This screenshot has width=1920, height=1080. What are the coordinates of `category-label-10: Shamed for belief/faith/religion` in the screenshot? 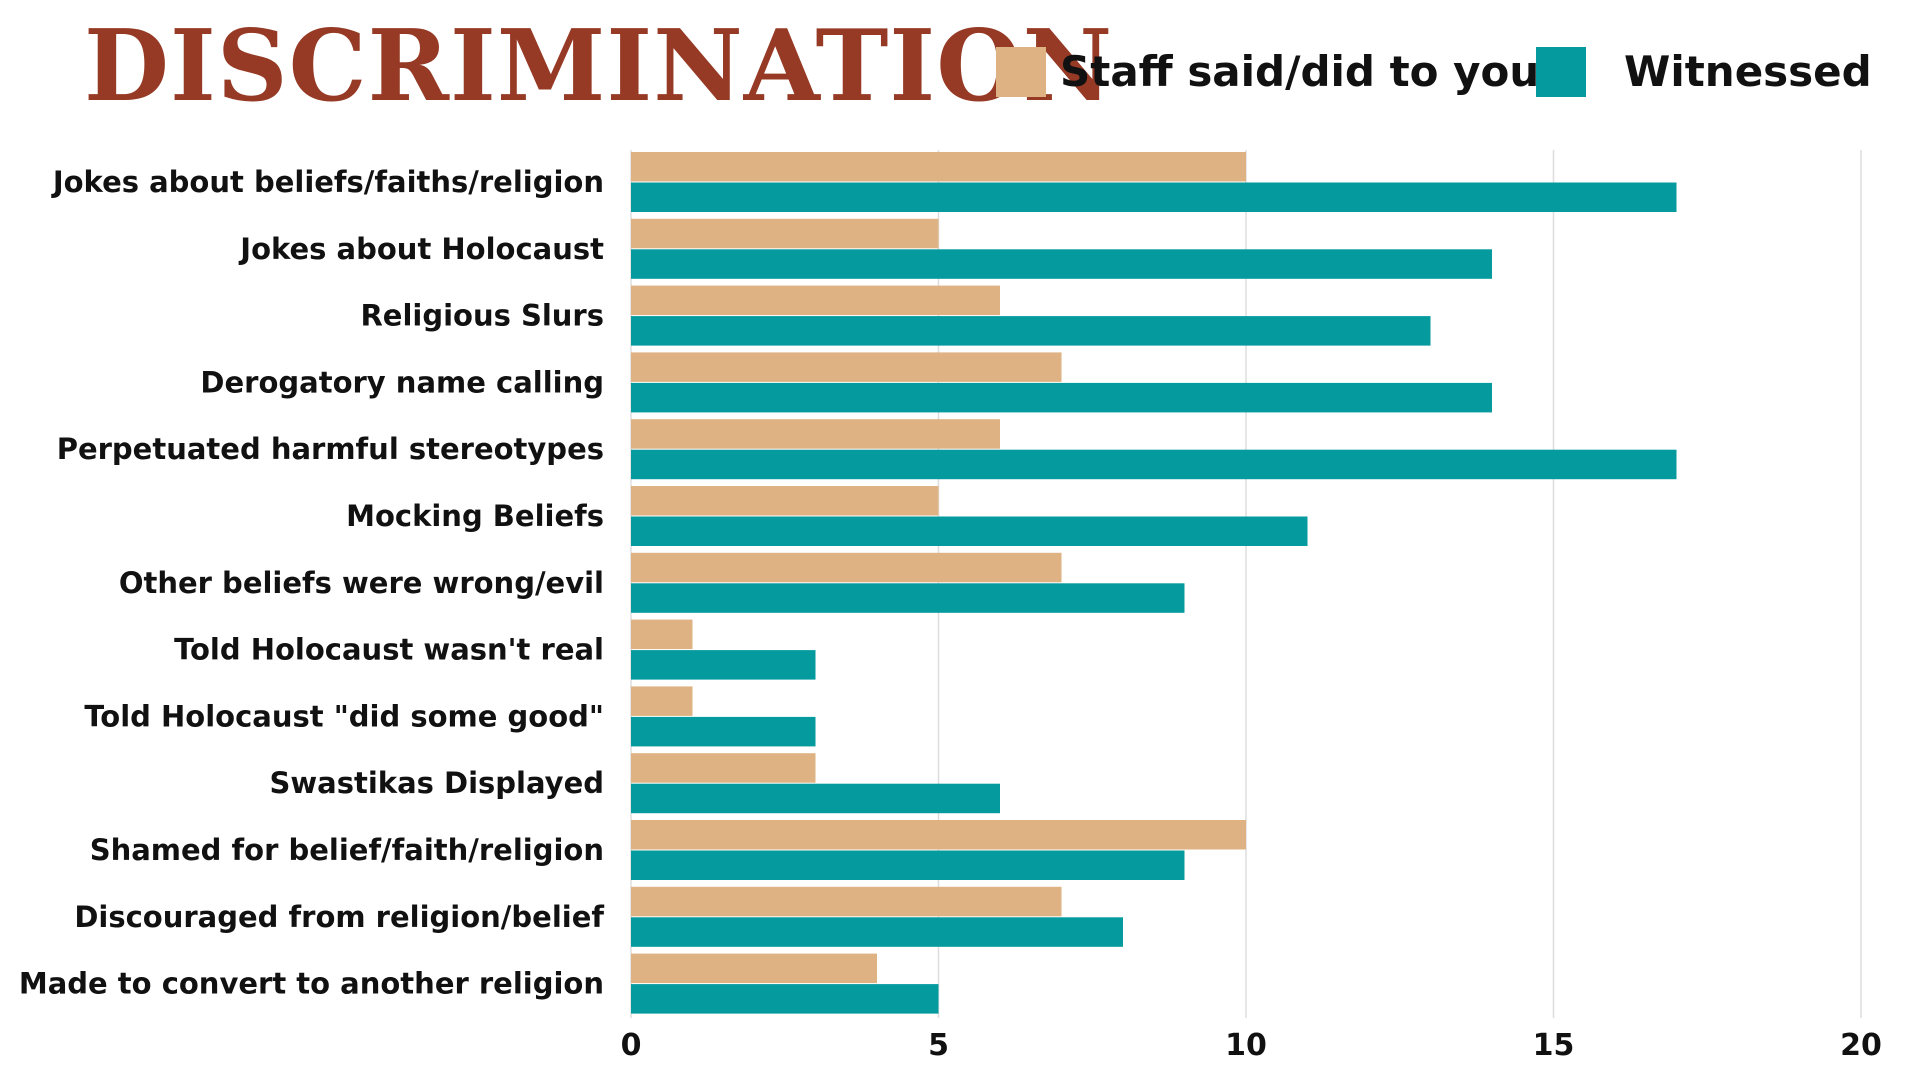 It's located at (347, 850).